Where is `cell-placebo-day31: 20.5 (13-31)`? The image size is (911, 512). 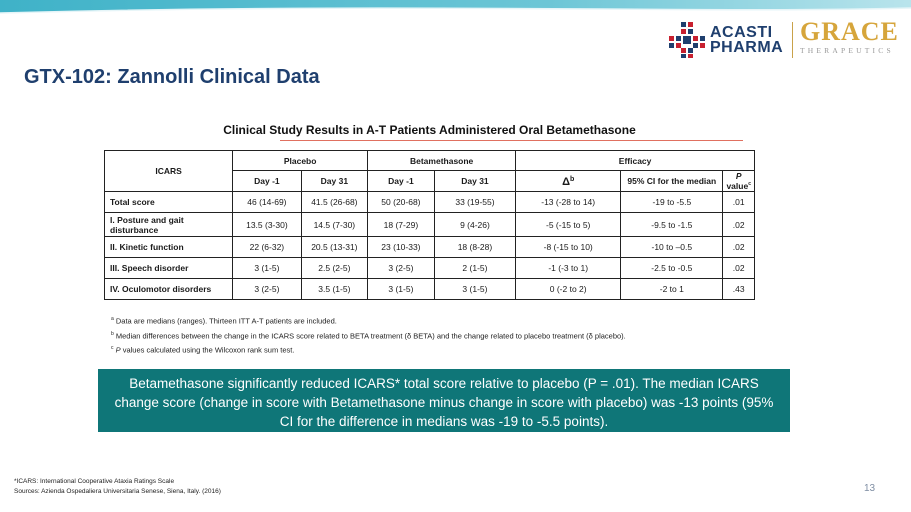 cell-placebo-day31: 20.5 (13-31) is located at coordinates (334, 247).